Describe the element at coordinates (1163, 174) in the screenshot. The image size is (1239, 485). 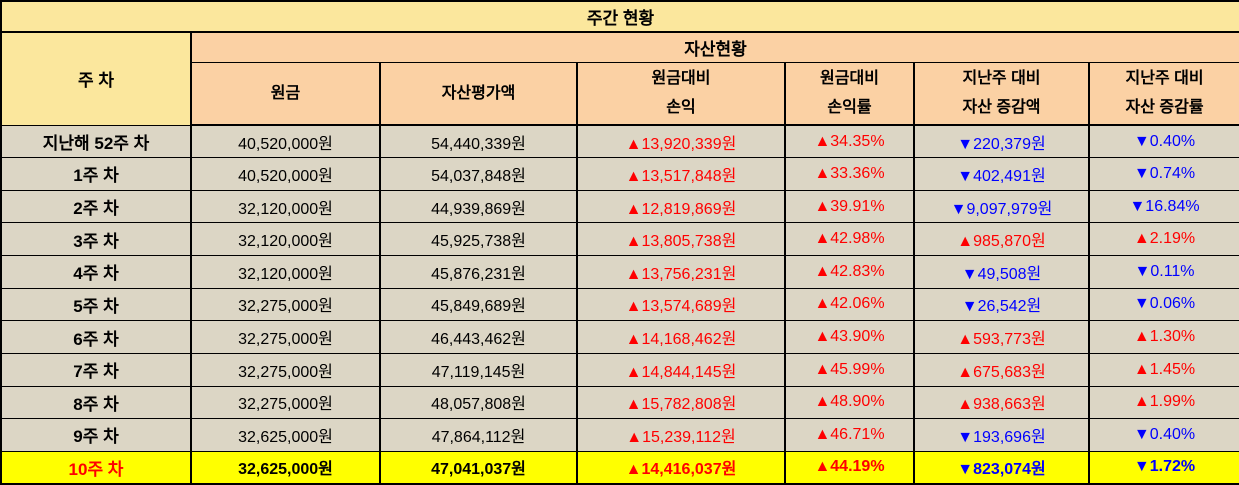
I see `change-rate-cell: ▼0.74%` at that location.